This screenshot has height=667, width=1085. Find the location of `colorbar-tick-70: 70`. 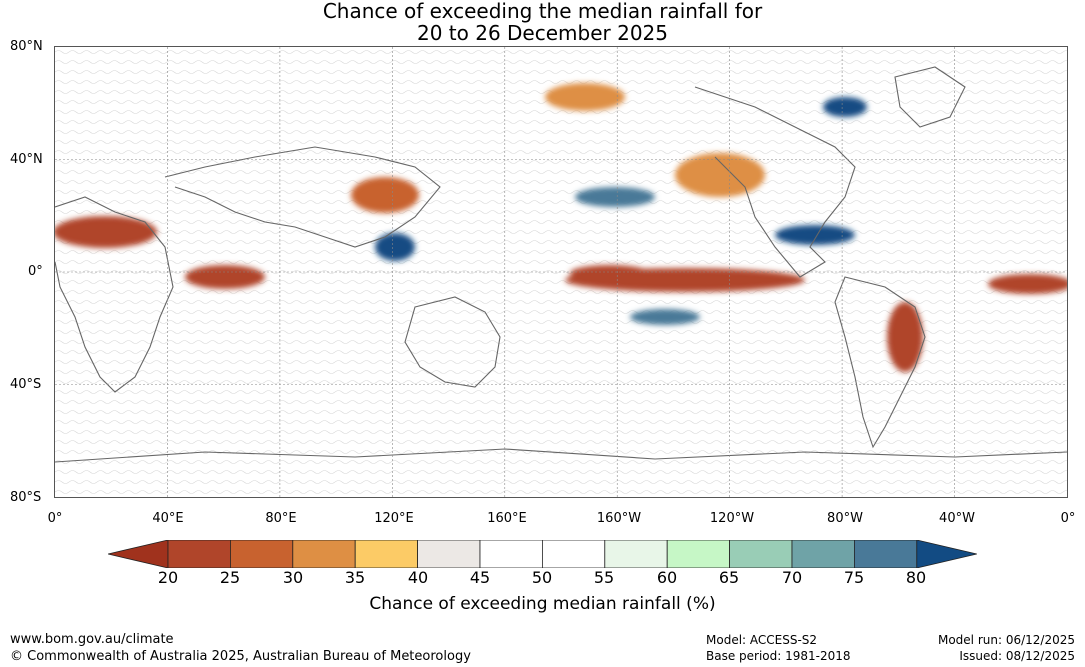

colorbar-tick-70: 70 is located at coordinates (792, 577).